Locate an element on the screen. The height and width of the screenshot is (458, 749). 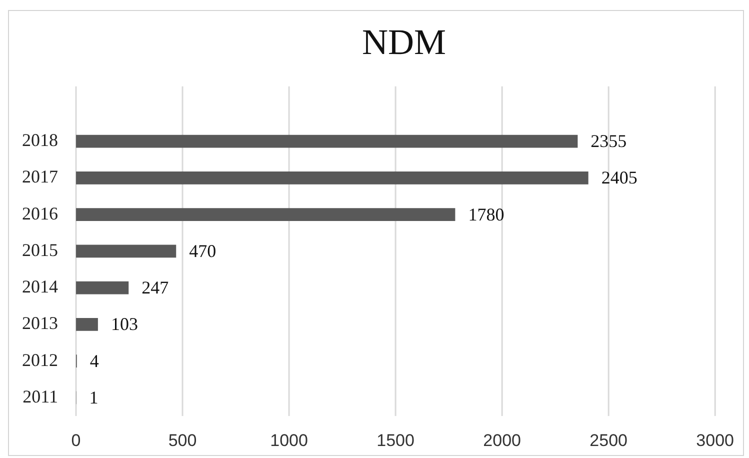
x-tick-label: 1500 is located at coordinates (395, 440).